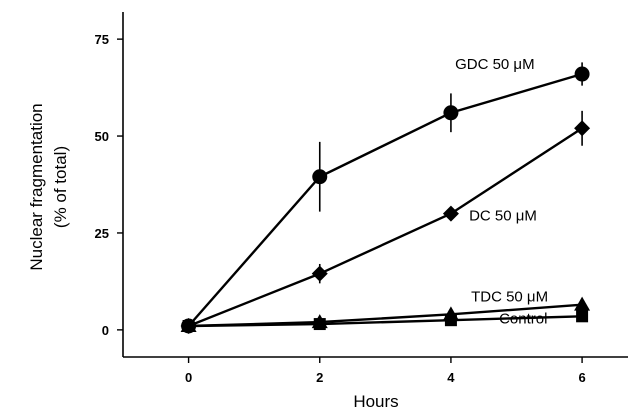 This screenshot has height=416, width=634. What do you see at coordinates (60, 187) in the screenshot?
I see `y-axis-label-line2: (% of total)` at bounding box center [60, 187].